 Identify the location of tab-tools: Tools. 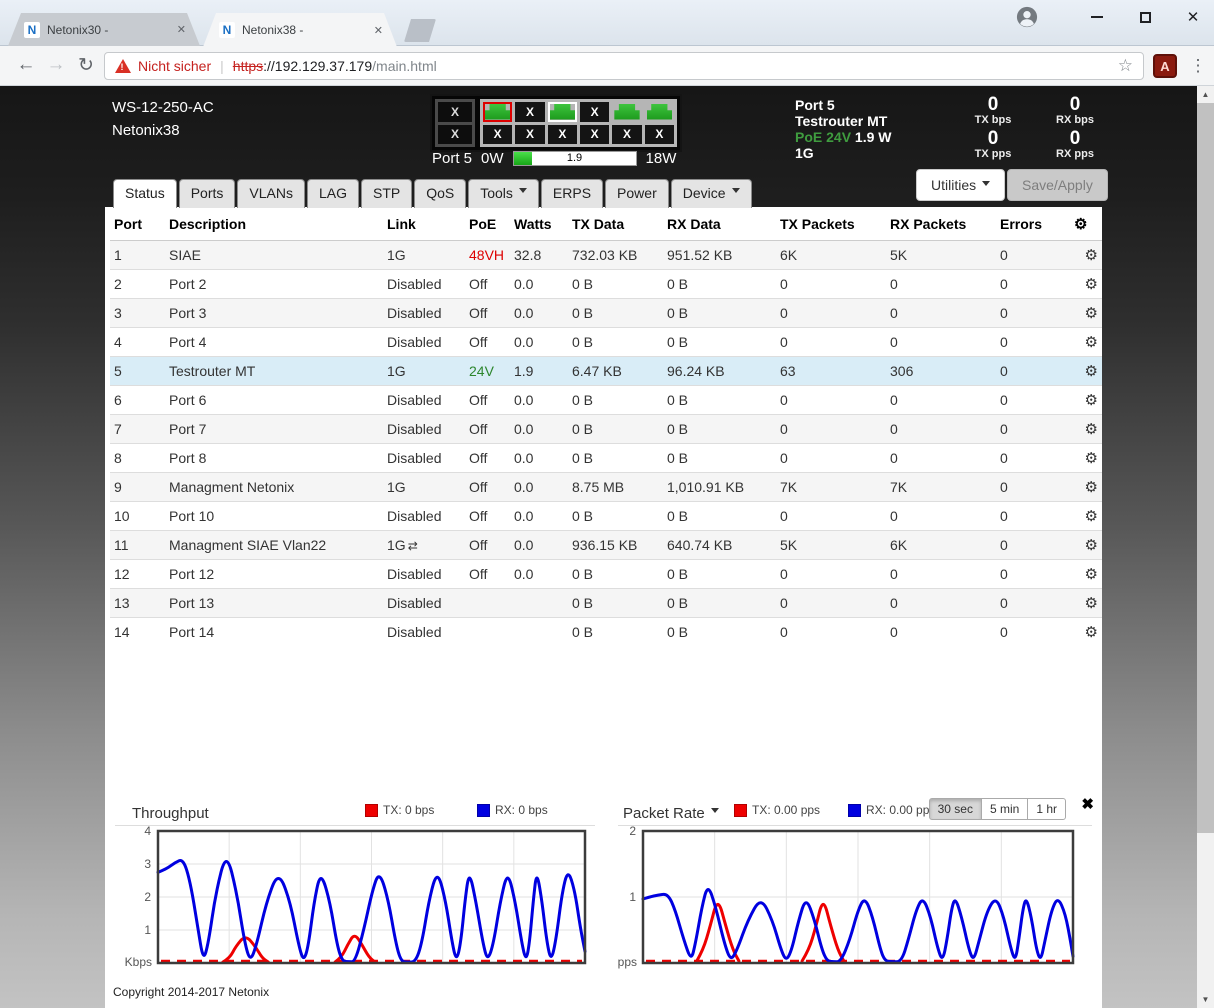
(503, 193).